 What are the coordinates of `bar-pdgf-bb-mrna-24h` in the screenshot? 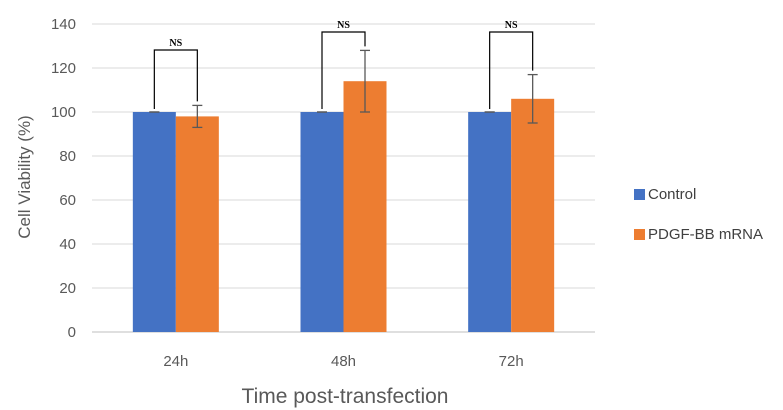 It's located at (197, 224).